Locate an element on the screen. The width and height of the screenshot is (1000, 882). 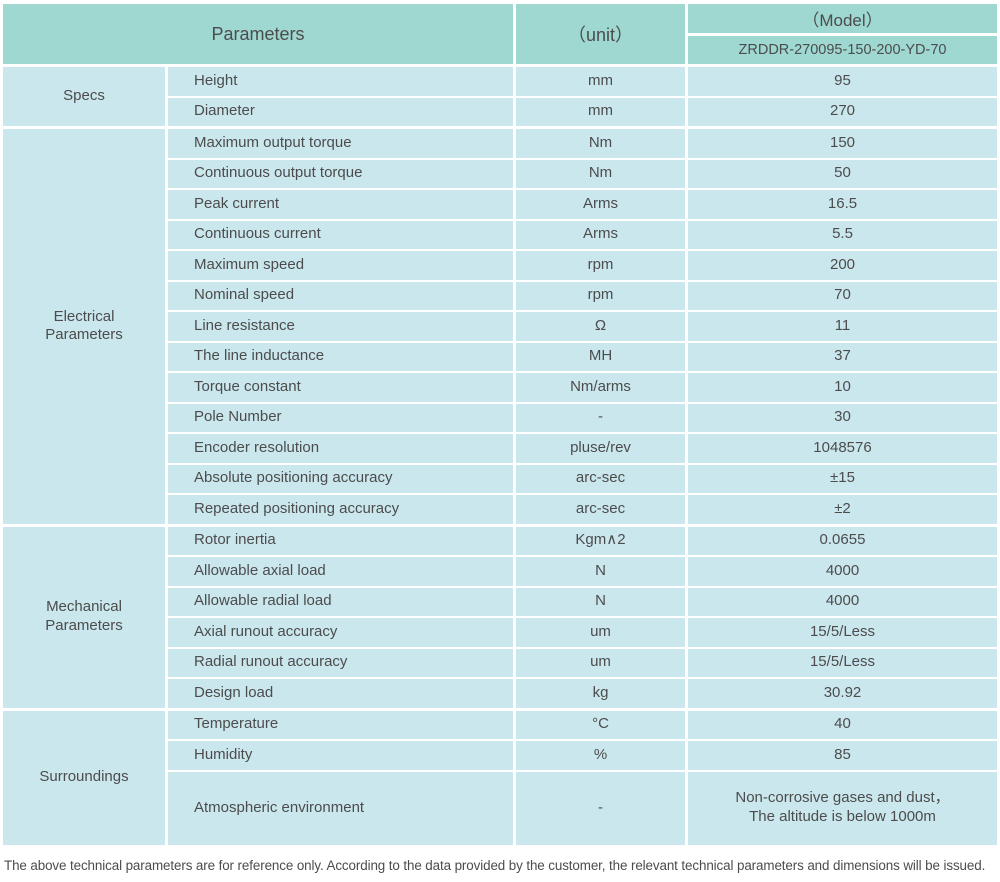
section-specs: Specs Height mm 95 Diameter mm 270 is located at coordinates (500, 96).